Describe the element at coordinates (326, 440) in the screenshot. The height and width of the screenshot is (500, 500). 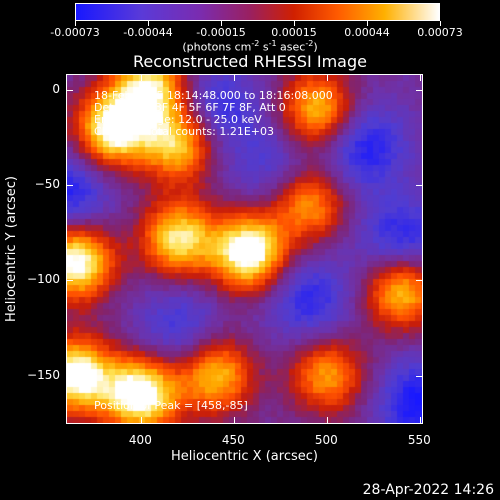
I see `x-tick-label: 500` at that location.